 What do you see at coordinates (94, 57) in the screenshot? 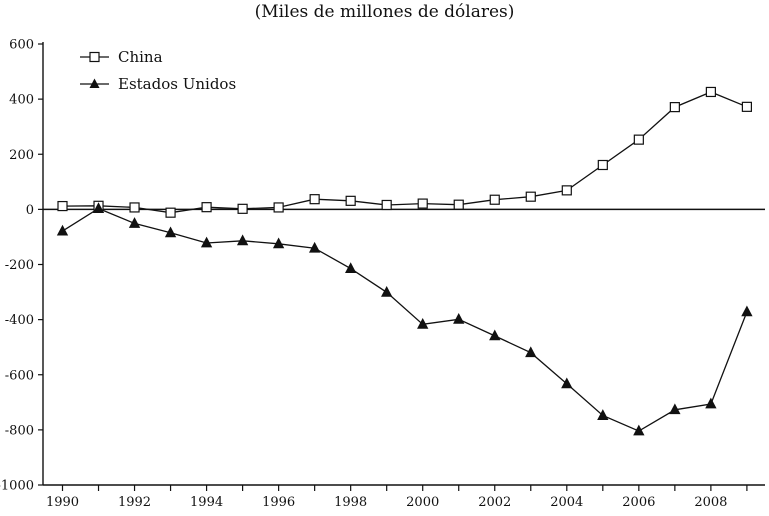
I see `legend-marker-china` at bounding box center [94, 57].